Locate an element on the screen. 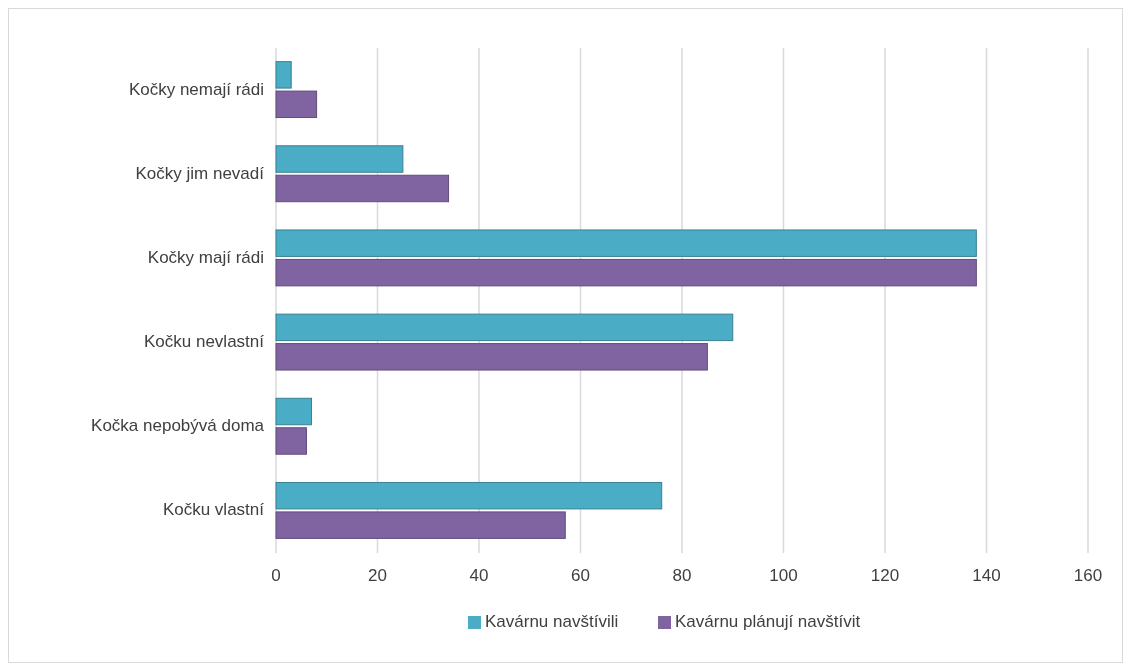  y-tick-label: Kočky jim nevadí is located at coordinates (200, 173).